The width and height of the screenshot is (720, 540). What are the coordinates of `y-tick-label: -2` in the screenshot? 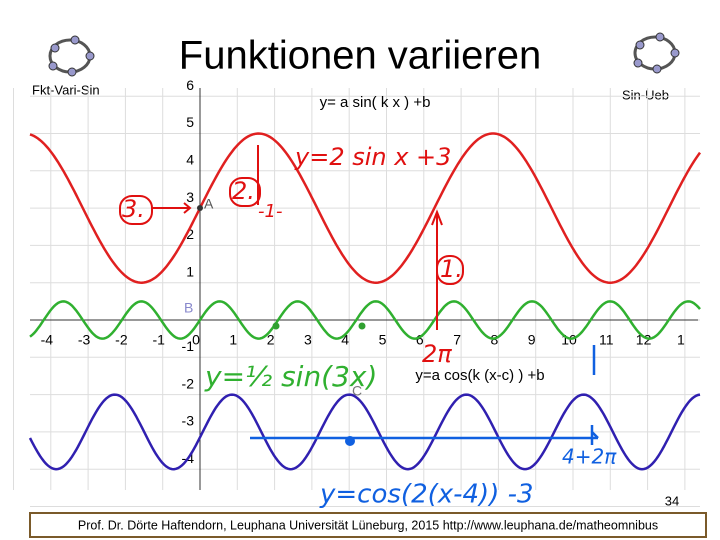 It's located at (188, 383).